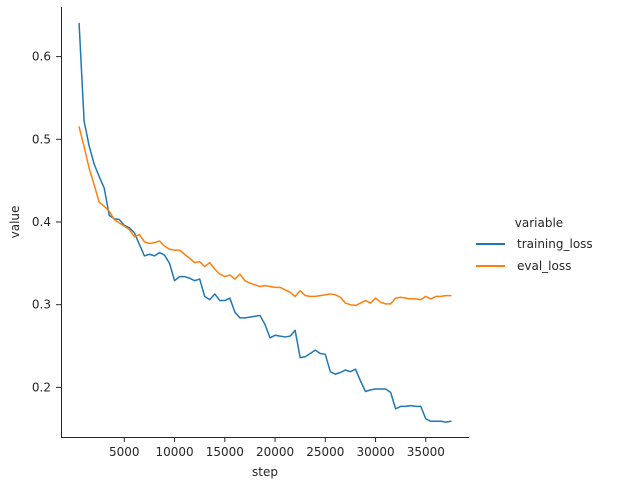 This screenshot has width=617, height=489. What do you see at coordinates (41, 139) in the screenshot?
I see `y-tick-label: 0.5` at bounding box center [41, 139].